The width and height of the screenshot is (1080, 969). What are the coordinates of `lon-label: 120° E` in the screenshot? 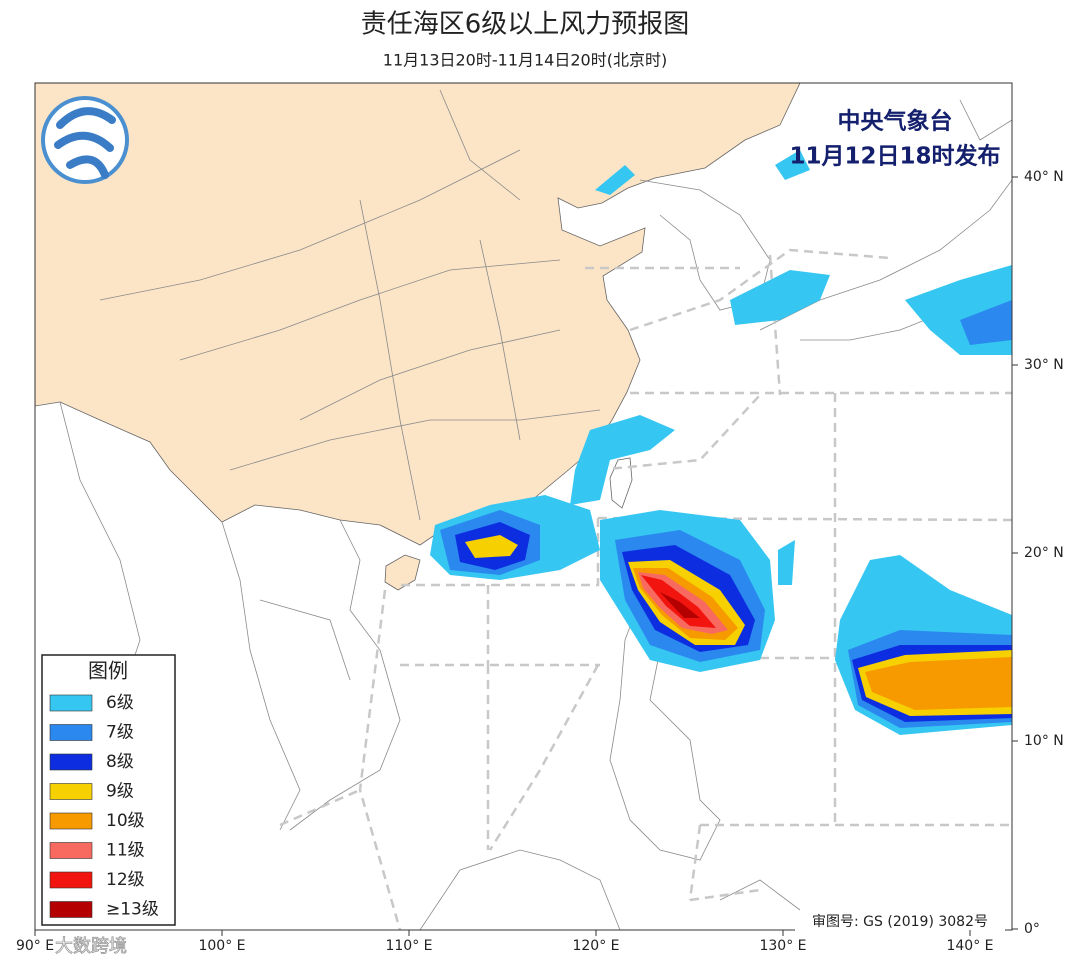 It's located at (595, 946).